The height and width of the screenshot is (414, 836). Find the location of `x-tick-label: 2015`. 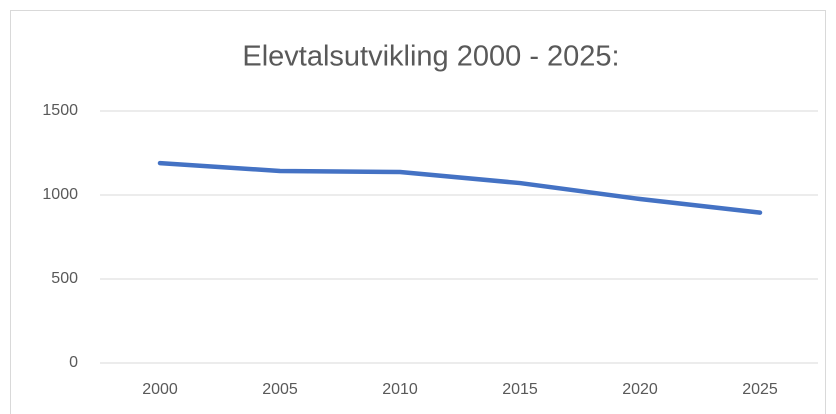

x-tick-label: 2015 is located at coordinates (520, 389).